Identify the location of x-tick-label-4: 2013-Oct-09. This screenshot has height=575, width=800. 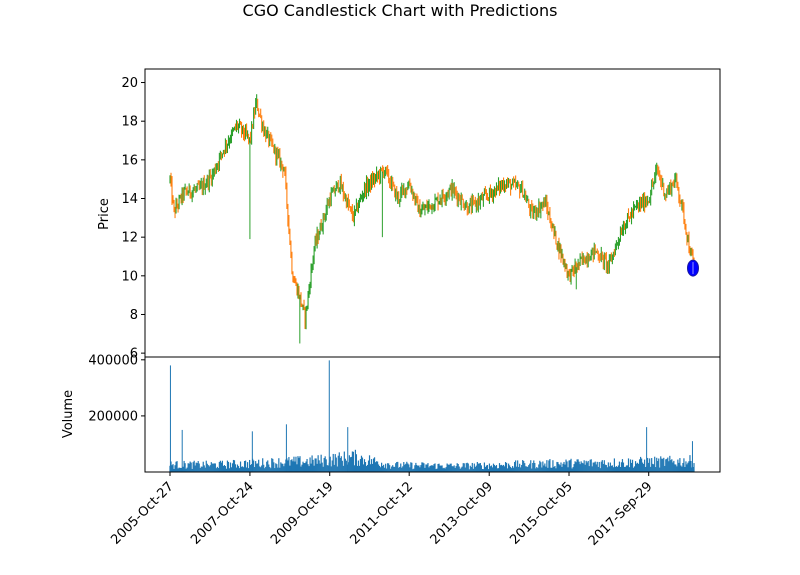
(462, 513).